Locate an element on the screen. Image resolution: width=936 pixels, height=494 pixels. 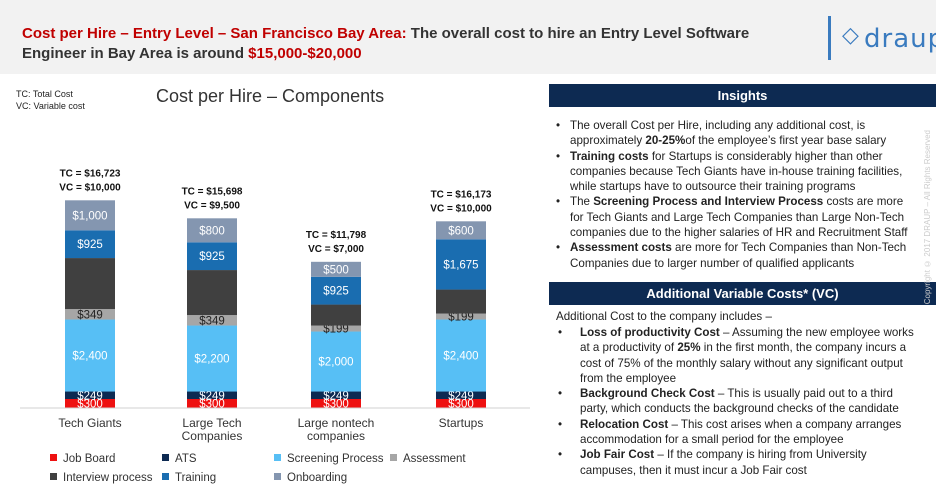
legend-label: Interview process is located at coordinates (108, 478).